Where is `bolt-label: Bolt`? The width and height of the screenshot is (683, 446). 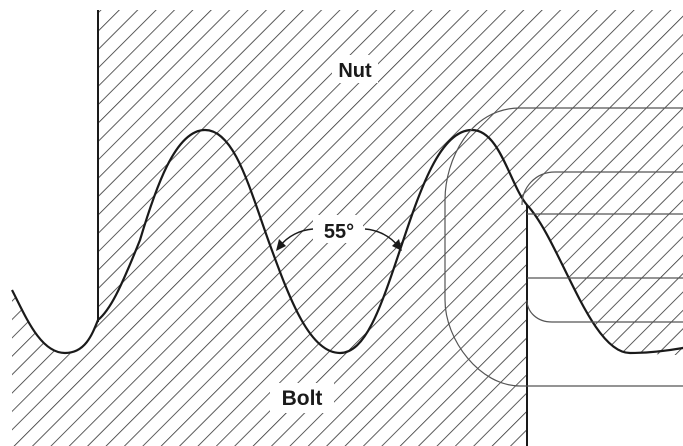 bolt-label: Bolt is located at coordinates (302, 398).